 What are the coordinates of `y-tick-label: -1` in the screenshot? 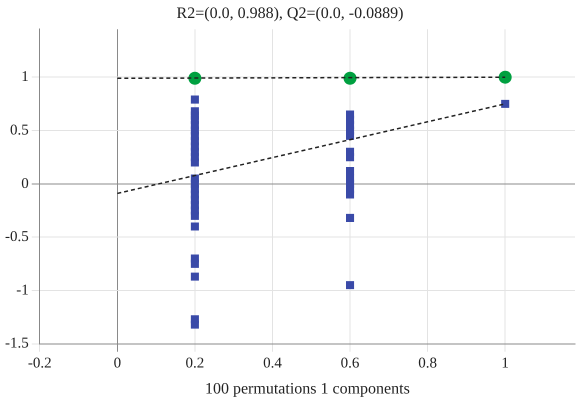 It's located at (22, 290).